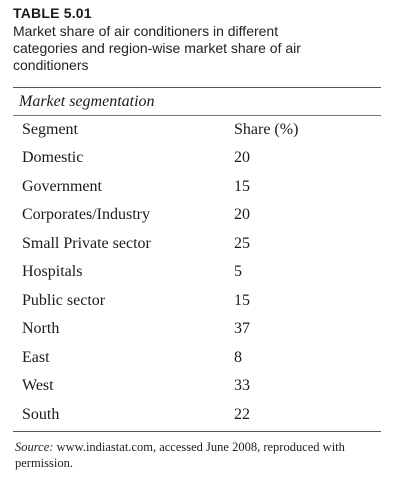 This screenshot has width=401, height=483. What do you see at coordinates (52, 272) in the screenshot?
I see `segment-cell: Hospitals` at bounding box center [52, 272].